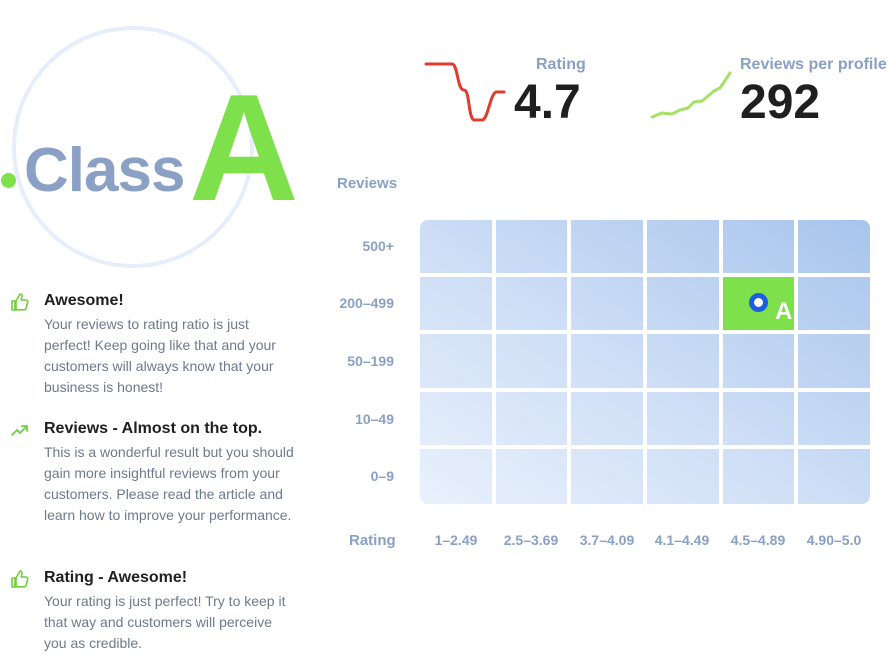 This screenshot has width=896, height=666. Describe the element at coordinates (547, 102) in the screenshot. I see `rating-value: 4.7` at that location.